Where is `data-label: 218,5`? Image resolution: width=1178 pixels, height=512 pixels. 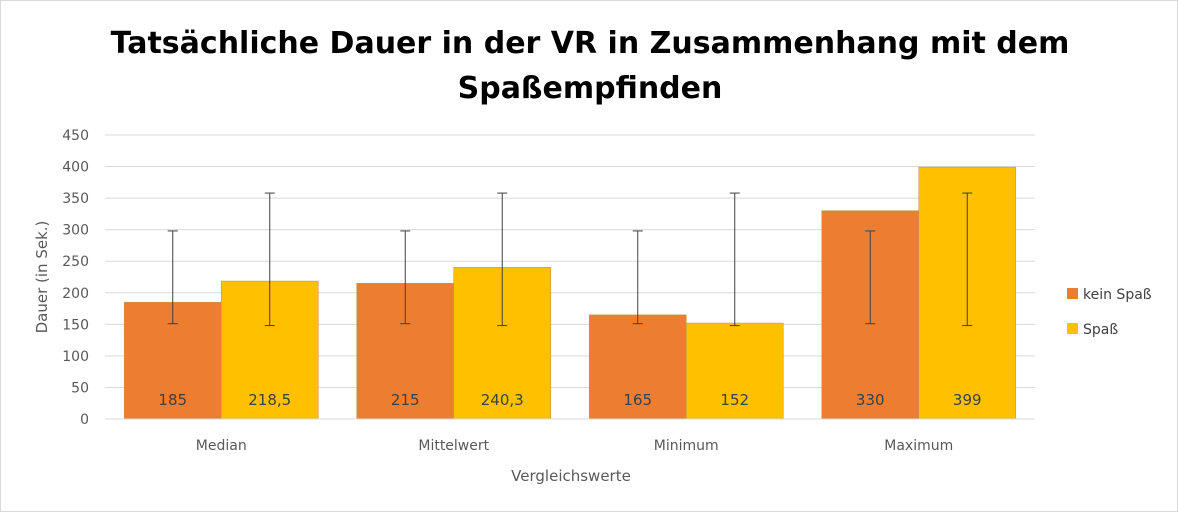
data-label: 218,5 is located at coordinates (269, 400).